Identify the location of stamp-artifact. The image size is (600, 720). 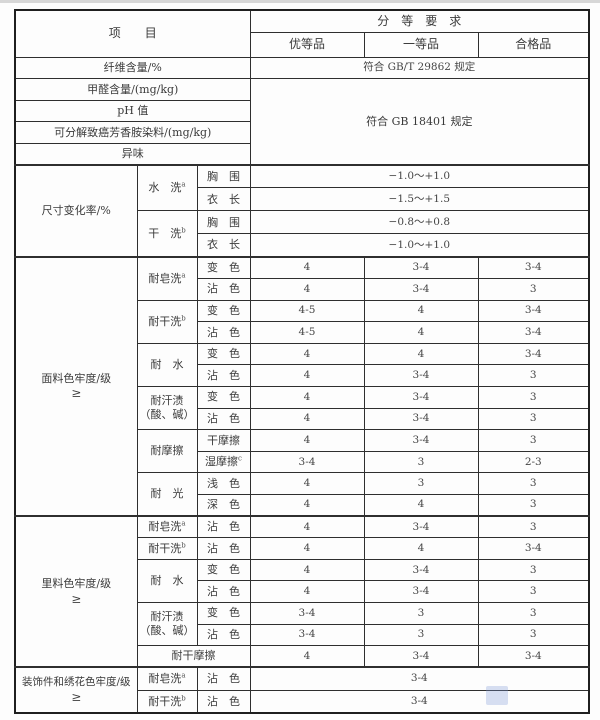
(497, 695).